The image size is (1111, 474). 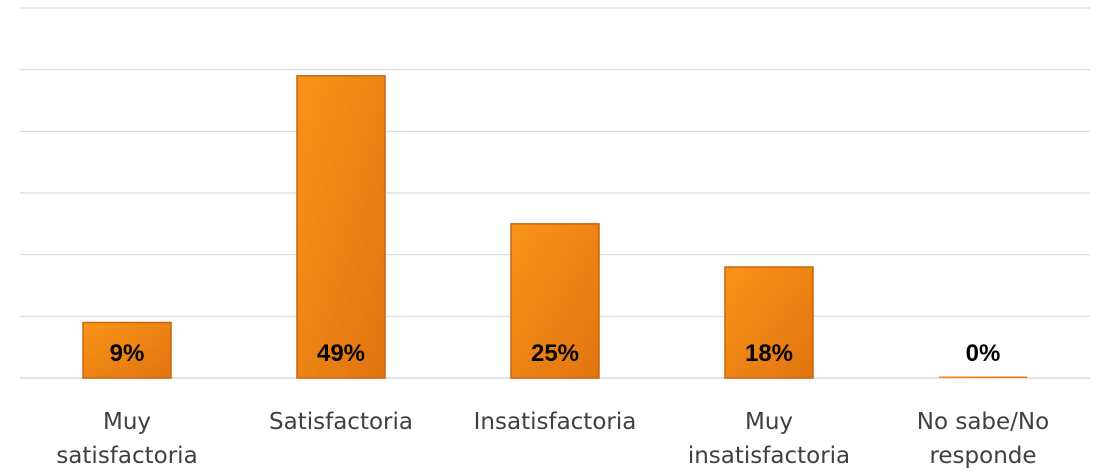 What do you see at coordinates (983, 353) in the screenshot?
I see `data-label-5: 0%` at bounding box center [983, 353].